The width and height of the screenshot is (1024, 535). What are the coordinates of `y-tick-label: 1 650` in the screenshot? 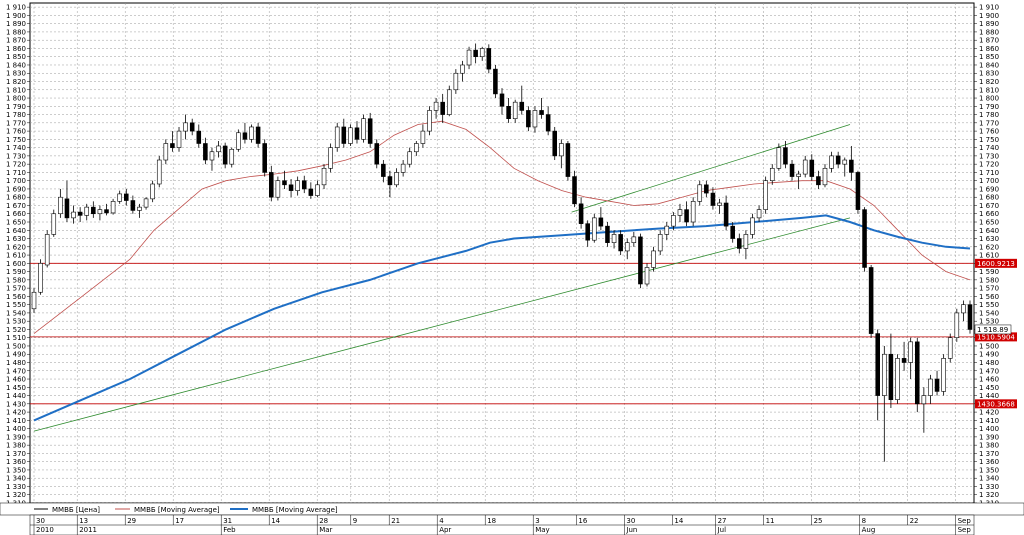 It's located at (989, 223).